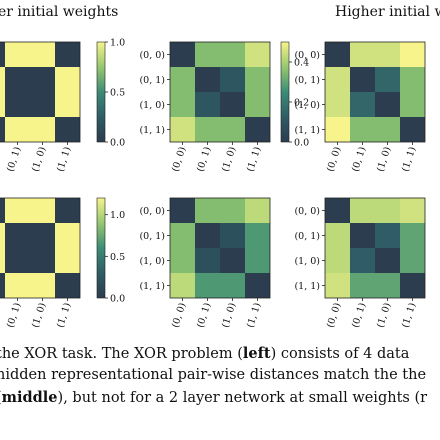 The image size is (440, 440). I want to click on caption-line-1-c: ) consists of 4 data, so click(340, 354).